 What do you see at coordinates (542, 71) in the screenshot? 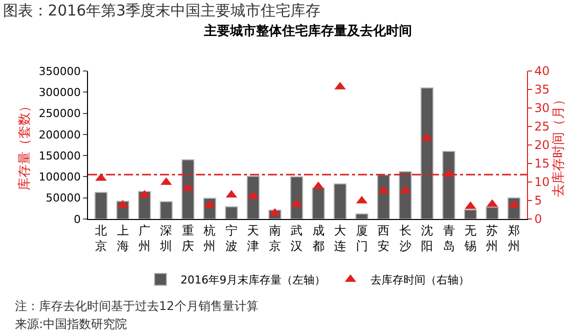
I see `y2-tick-label: 40` at bounding box center [542, 71].